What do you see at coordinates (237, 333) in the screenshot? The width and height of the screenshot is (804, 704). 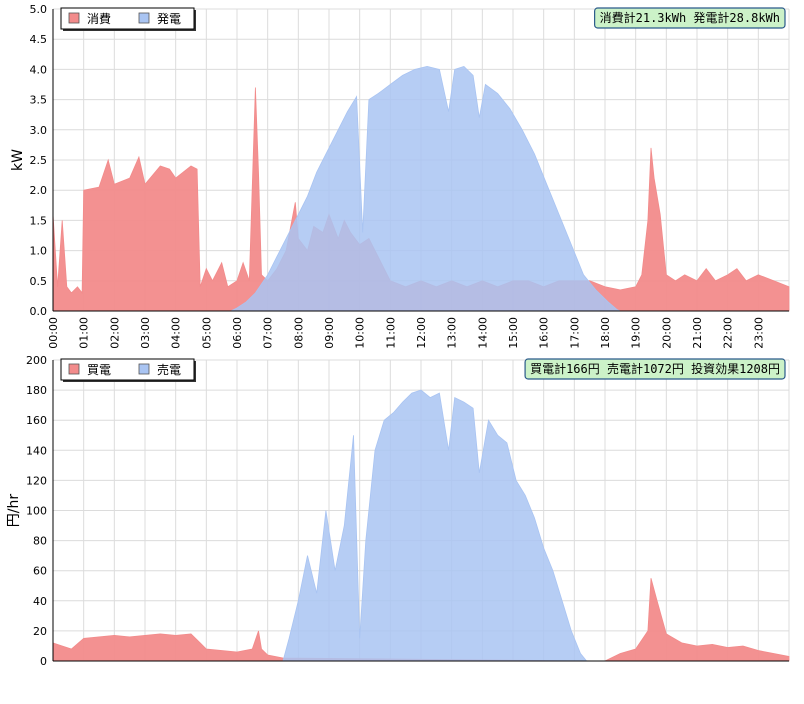 I see `x-tick-label: 06:00` at bounding box center [237, 333].